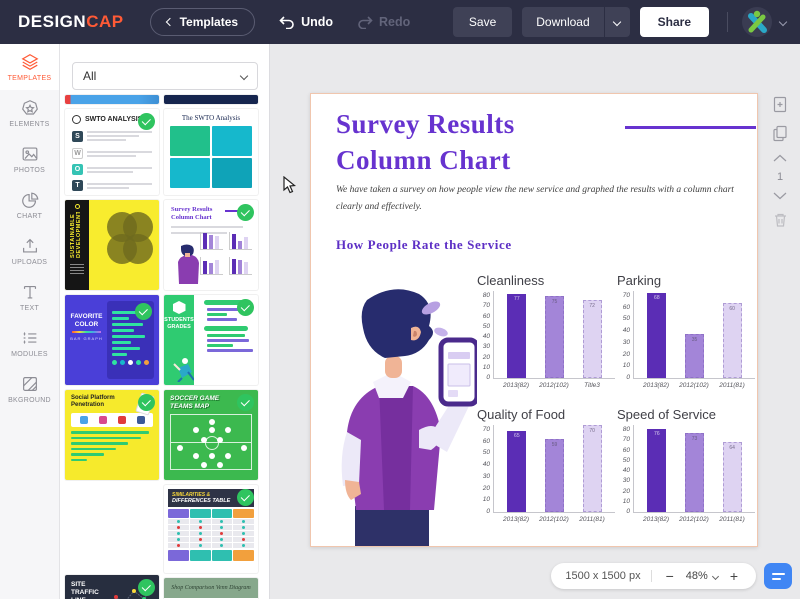  Describe the element at coordinates (202, 22) in the screenshot. I see `back-to-templates-button: Templates` at that location.